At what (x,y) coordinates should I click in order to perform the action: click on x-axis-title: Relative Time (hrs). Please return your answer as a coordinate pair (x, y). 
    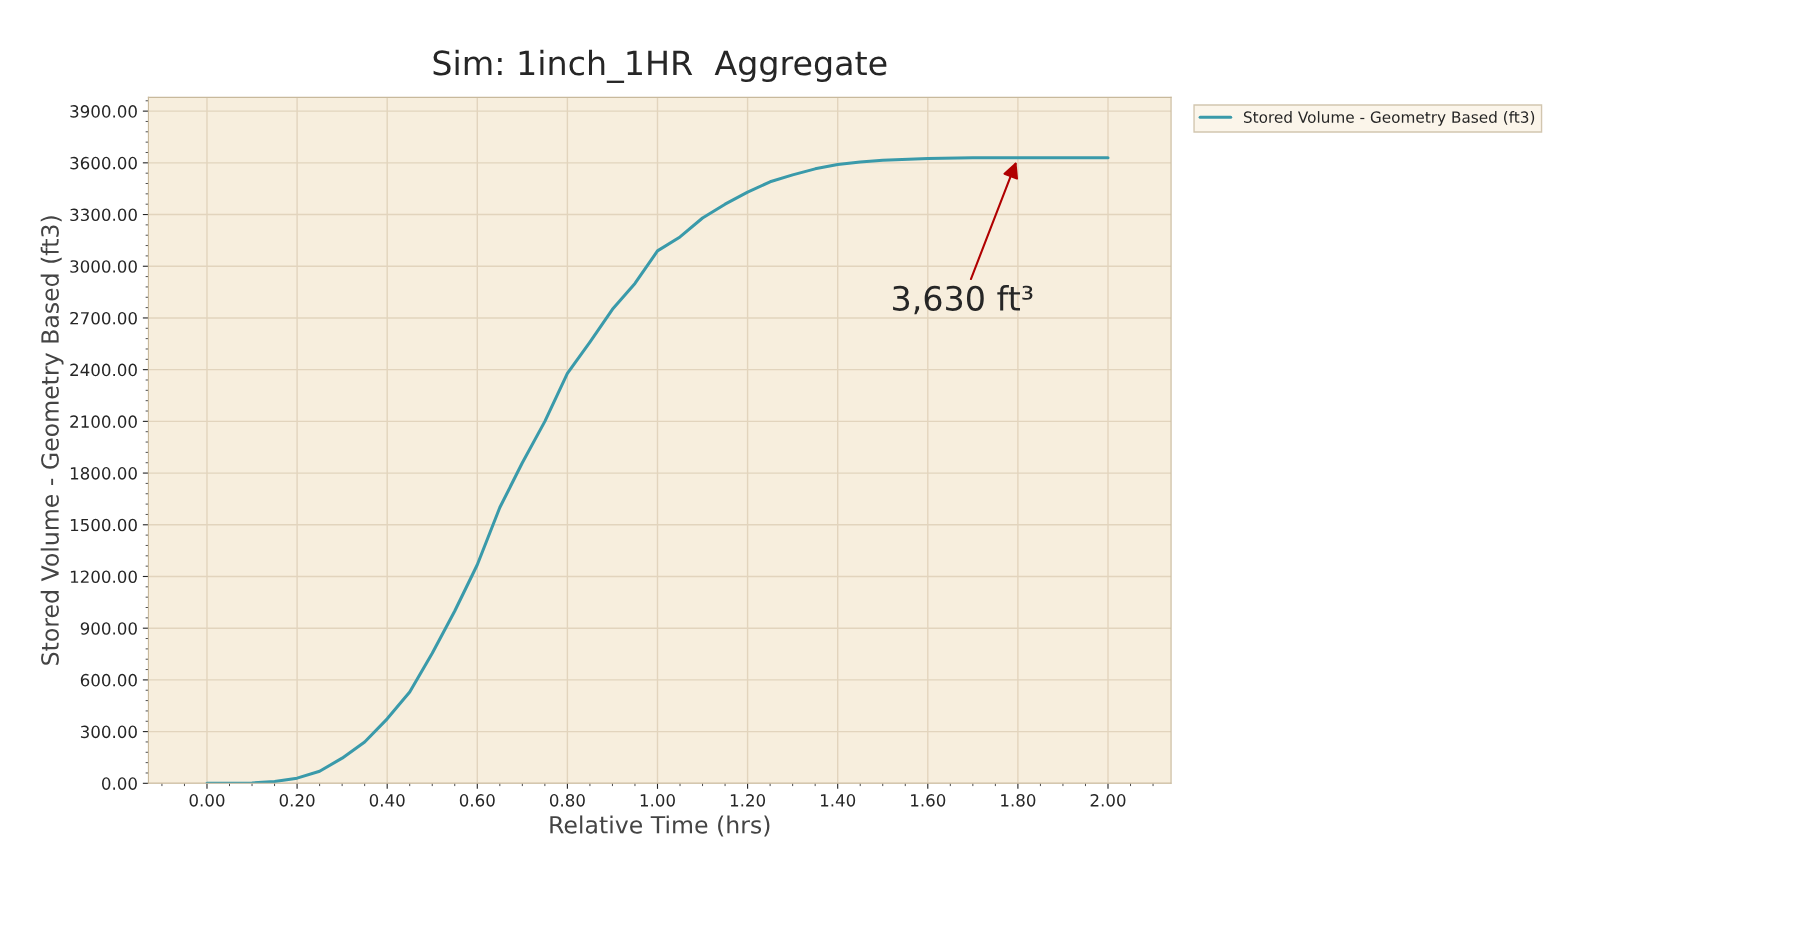
    Looking at the image, I should click on (660, 826).